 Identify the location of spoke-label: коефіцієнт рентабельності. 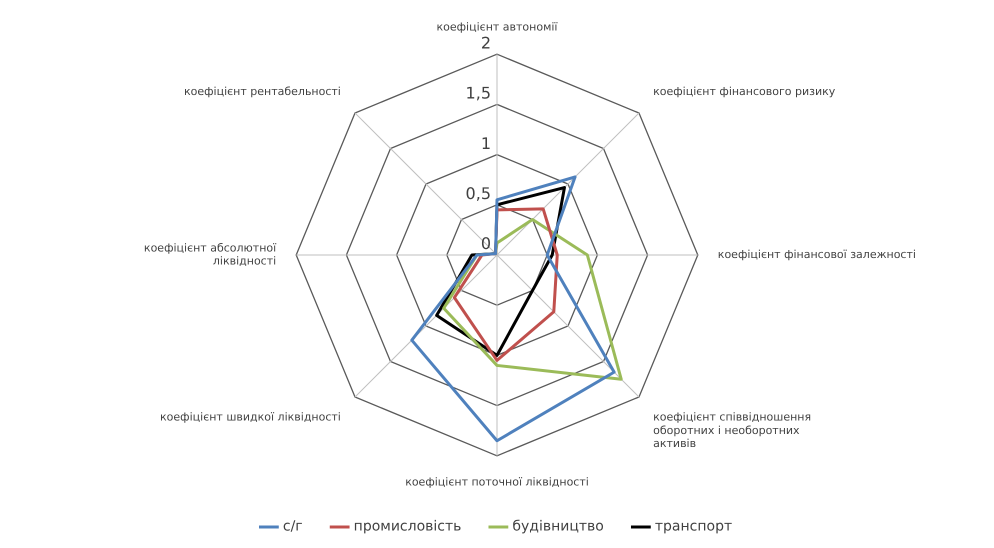
(262, 91).